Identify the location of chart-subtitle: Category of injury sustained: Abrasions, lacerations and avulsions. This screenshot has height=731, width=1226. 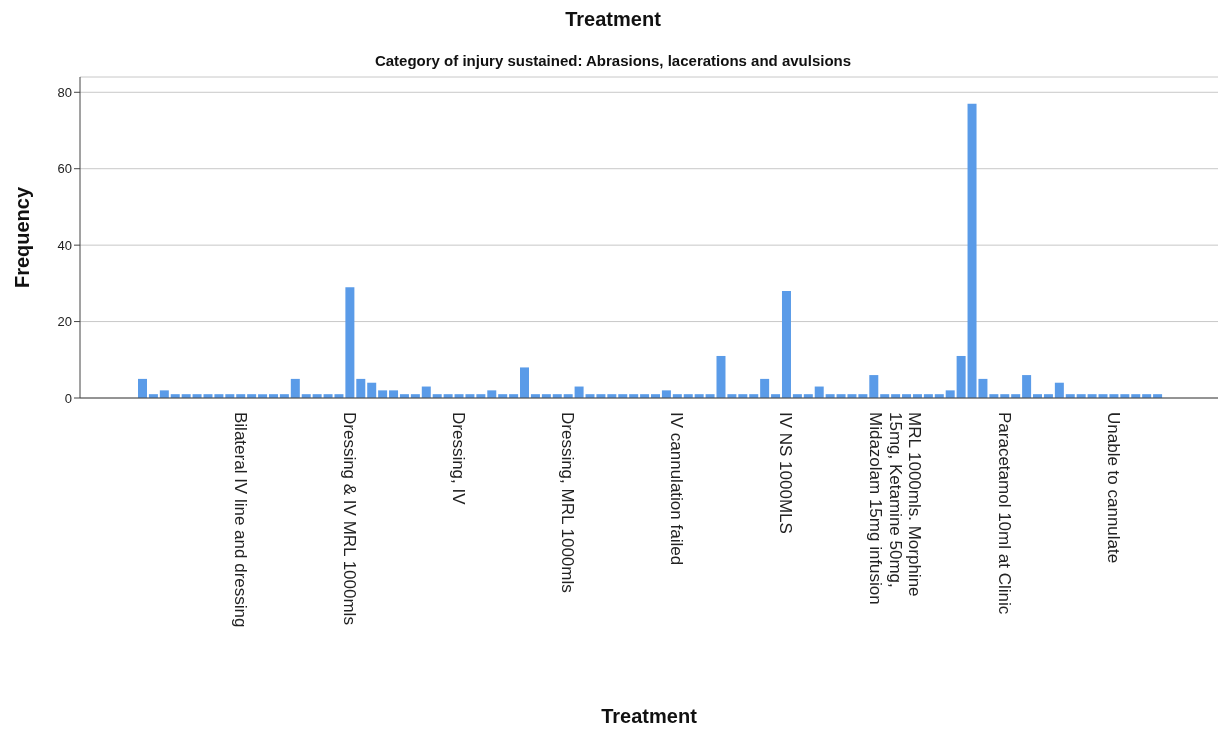
(613, 60).